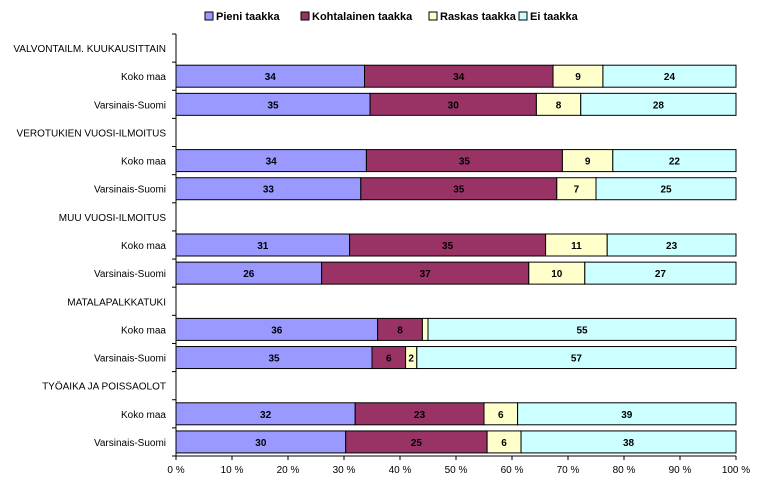 Image resolution: width=761 pixels, height=494 pixels. I want to click on bar-value-label: 27, so click(661, 274).